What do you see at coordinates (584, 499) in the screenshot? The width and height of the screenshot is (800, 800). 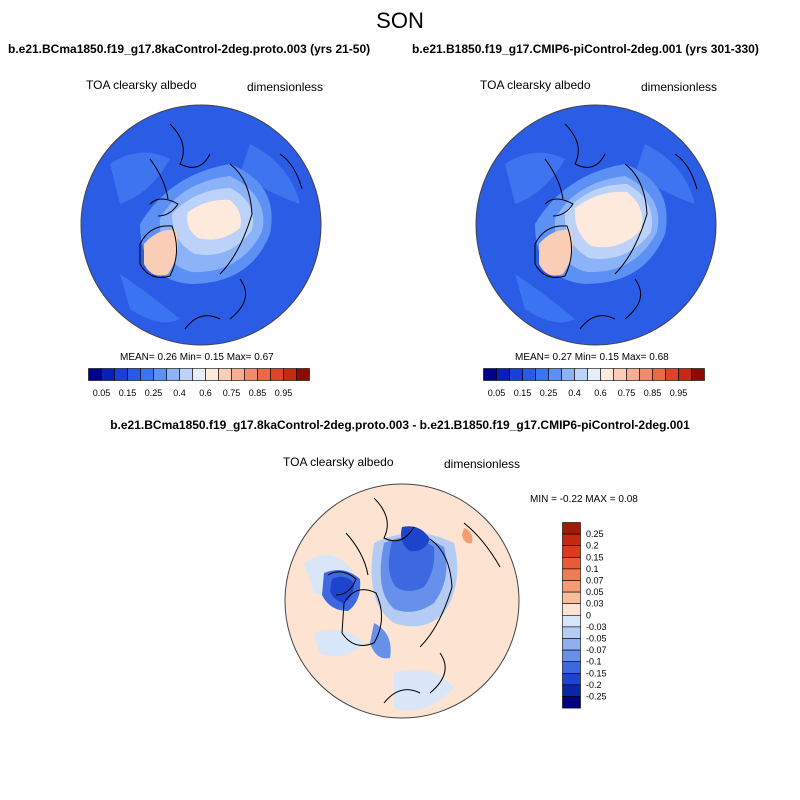 I see `diff-stats: MIN = -0.22 MAX = 0.08` at bounding box center [584, 499].